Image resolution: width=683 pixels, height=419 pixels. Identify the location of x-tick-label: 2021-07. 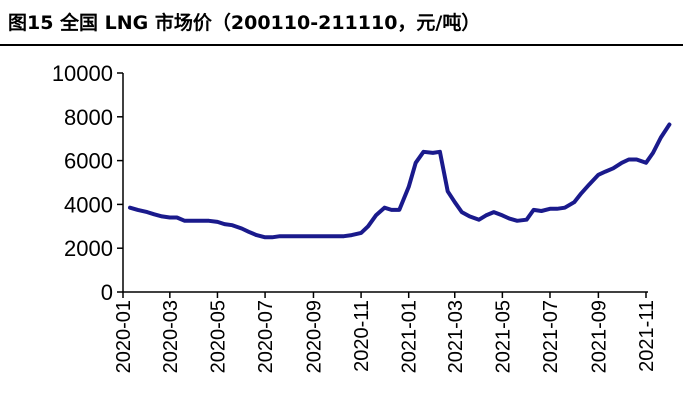
(551, 336).